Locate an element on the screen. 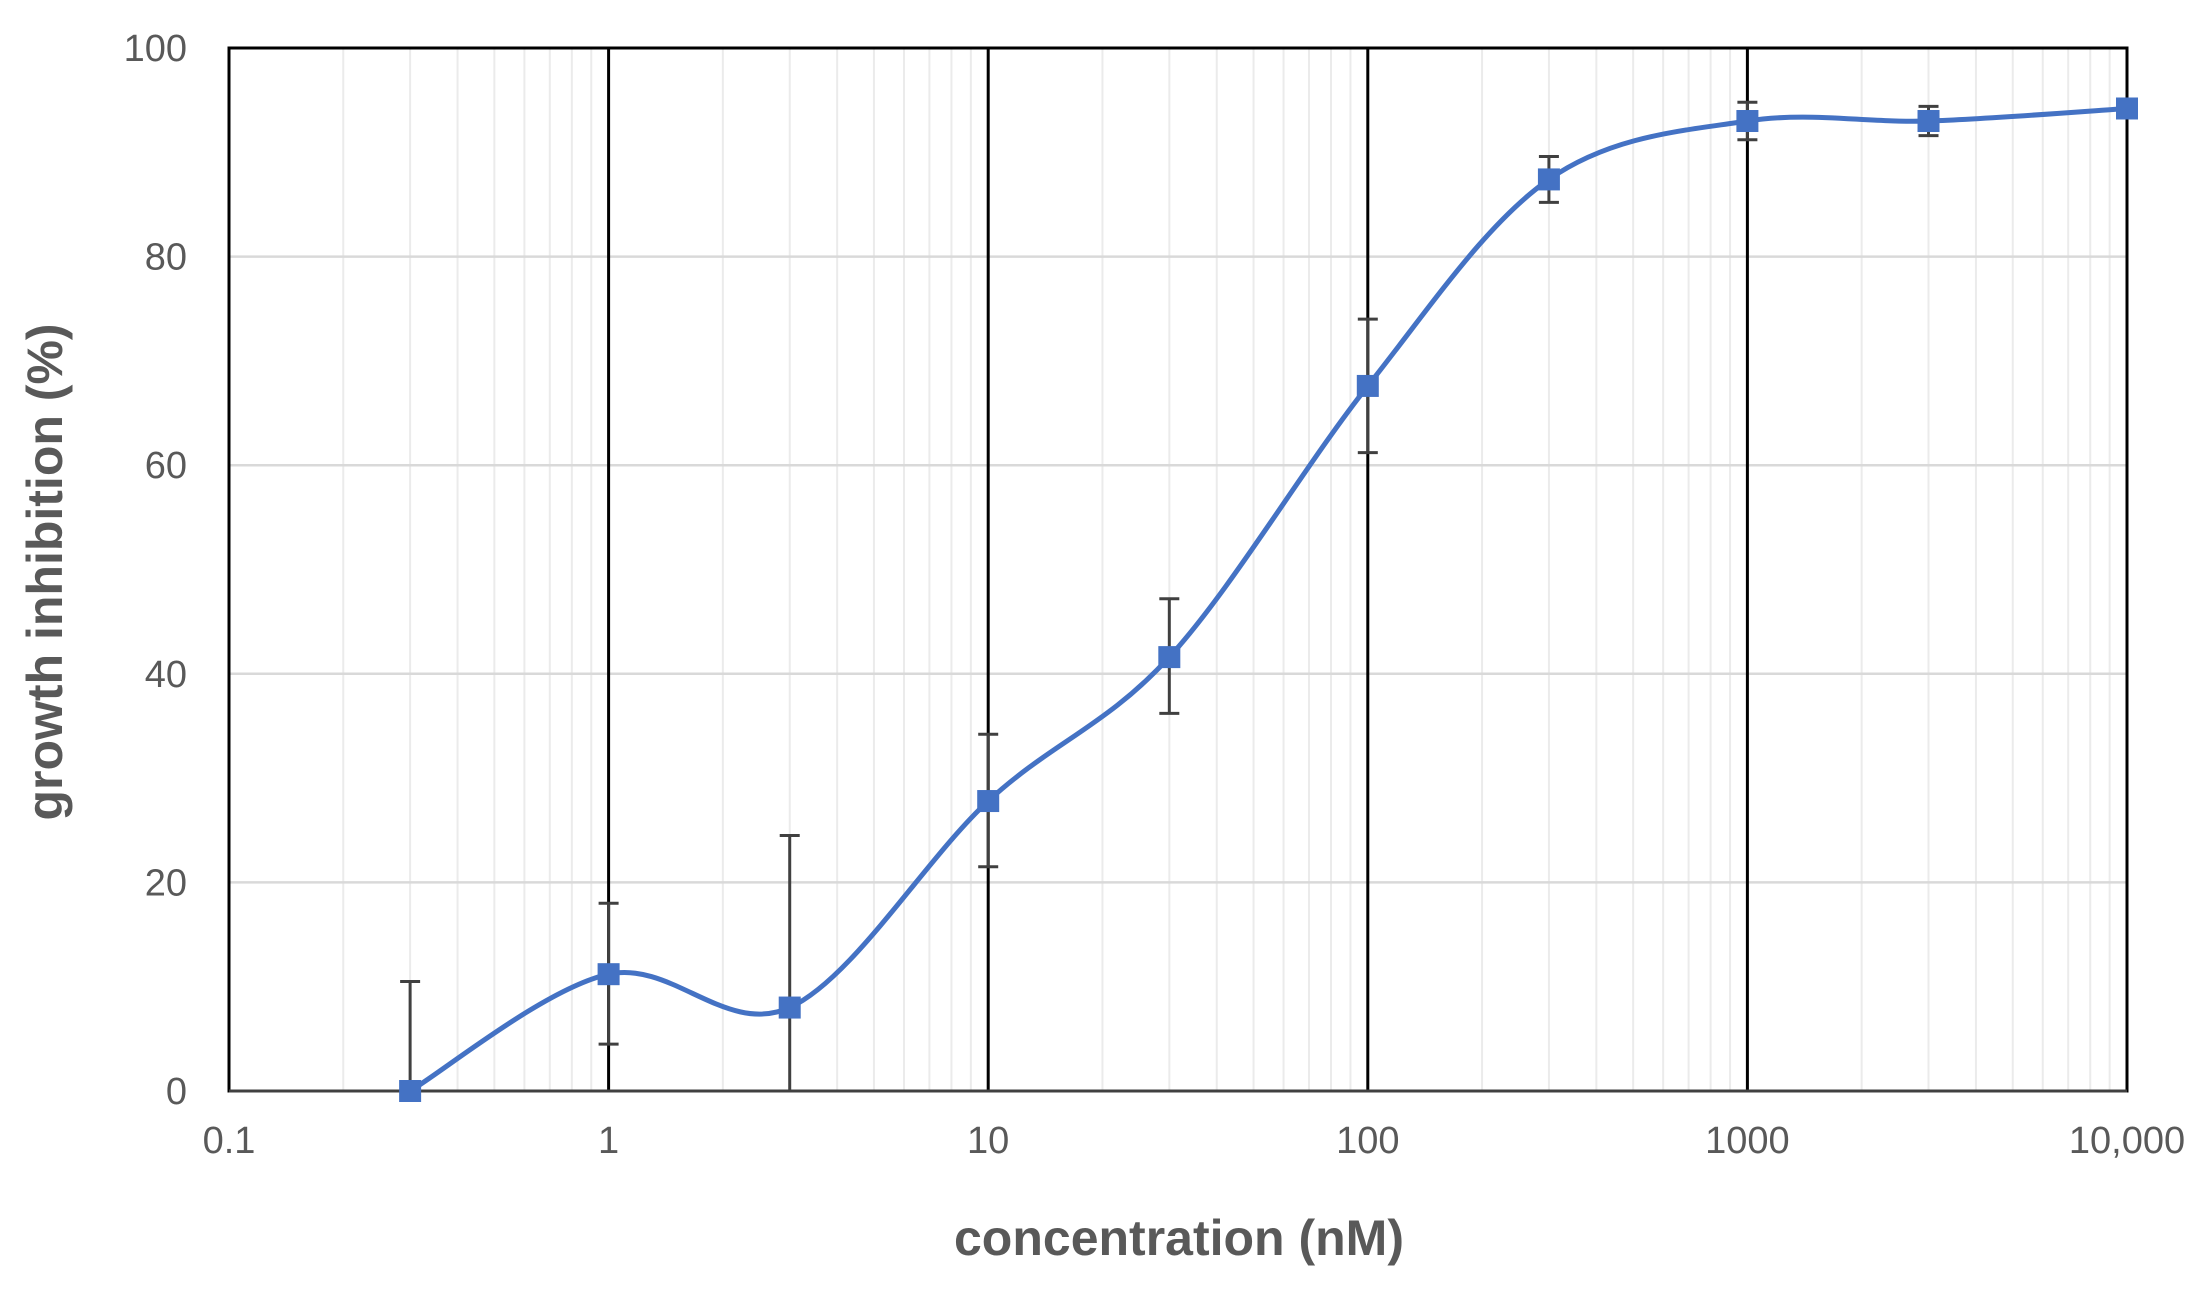 This screenshot has height=1294, width=2199. y-axis-title: growth inhibition (%) is located at coordinates (45, 571).